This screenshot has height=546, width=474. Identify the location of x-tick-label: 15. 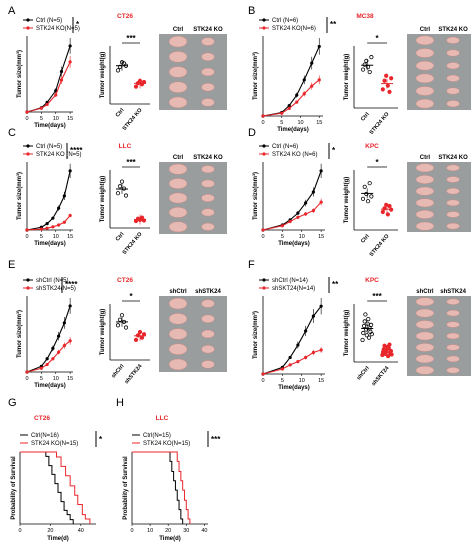
(70, 379).